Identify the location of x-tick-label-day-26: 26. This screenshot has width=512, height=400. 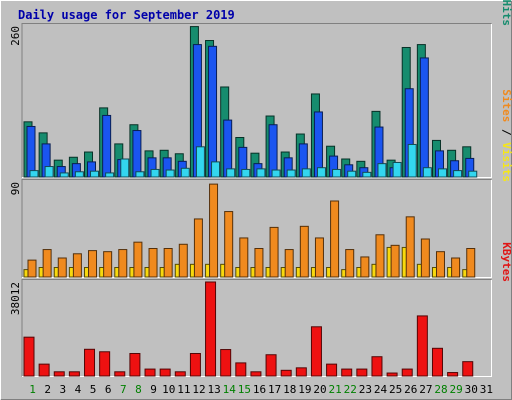
(410, 389).